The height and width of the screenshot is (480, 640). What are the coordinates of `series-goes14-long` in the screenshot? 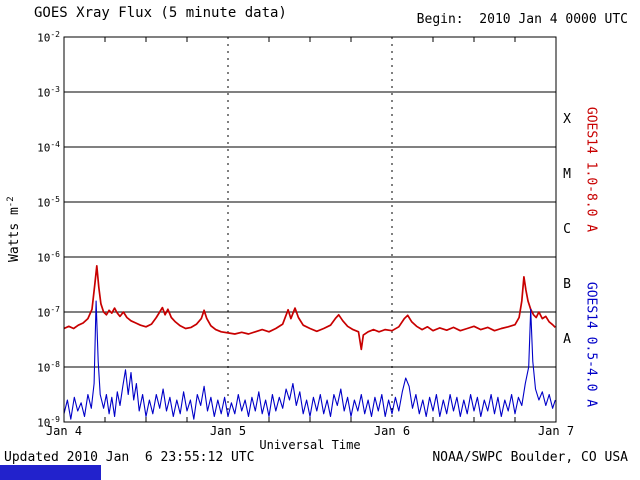 It's located at (309, 307).